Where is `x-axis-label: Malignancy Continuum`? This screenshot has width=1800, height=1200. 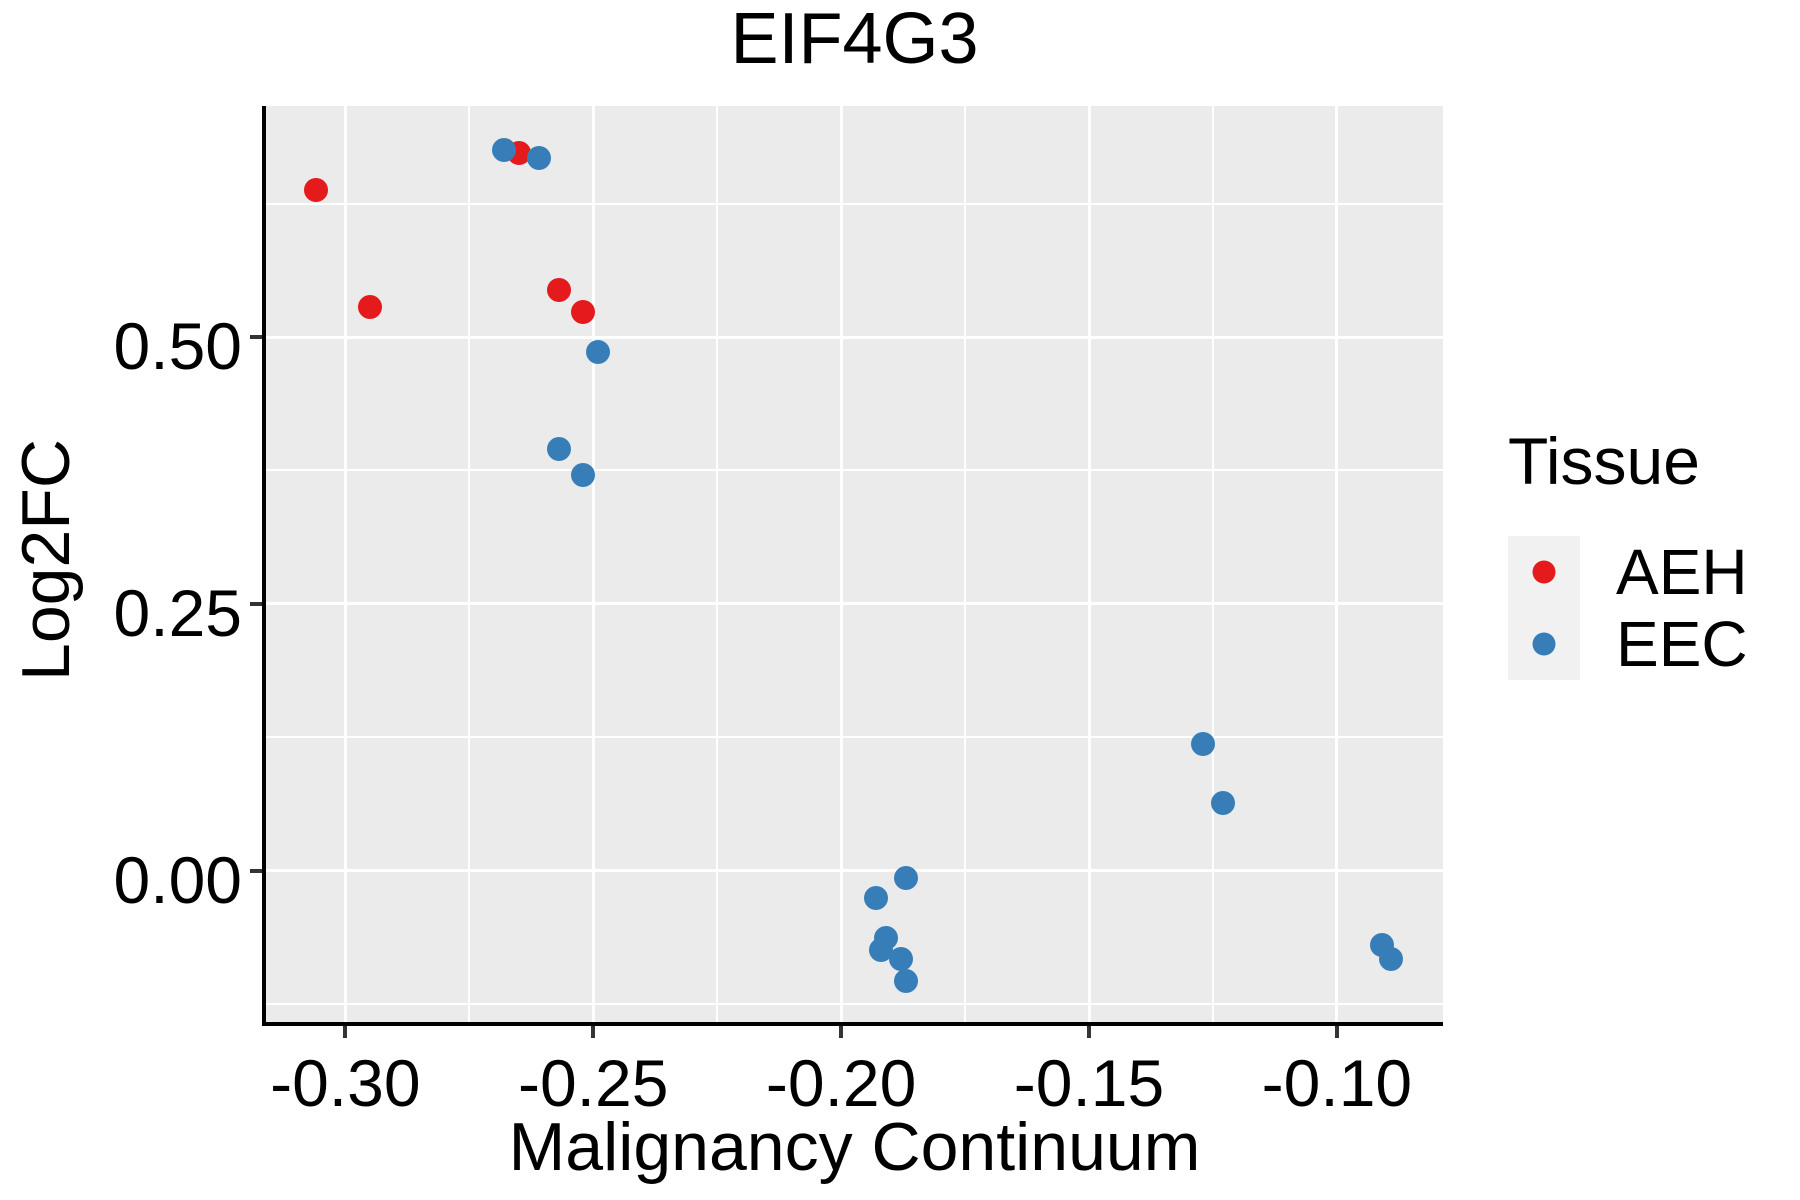 x-axis-label: Malignancy Continuum is located at coordinates (854, 1147).